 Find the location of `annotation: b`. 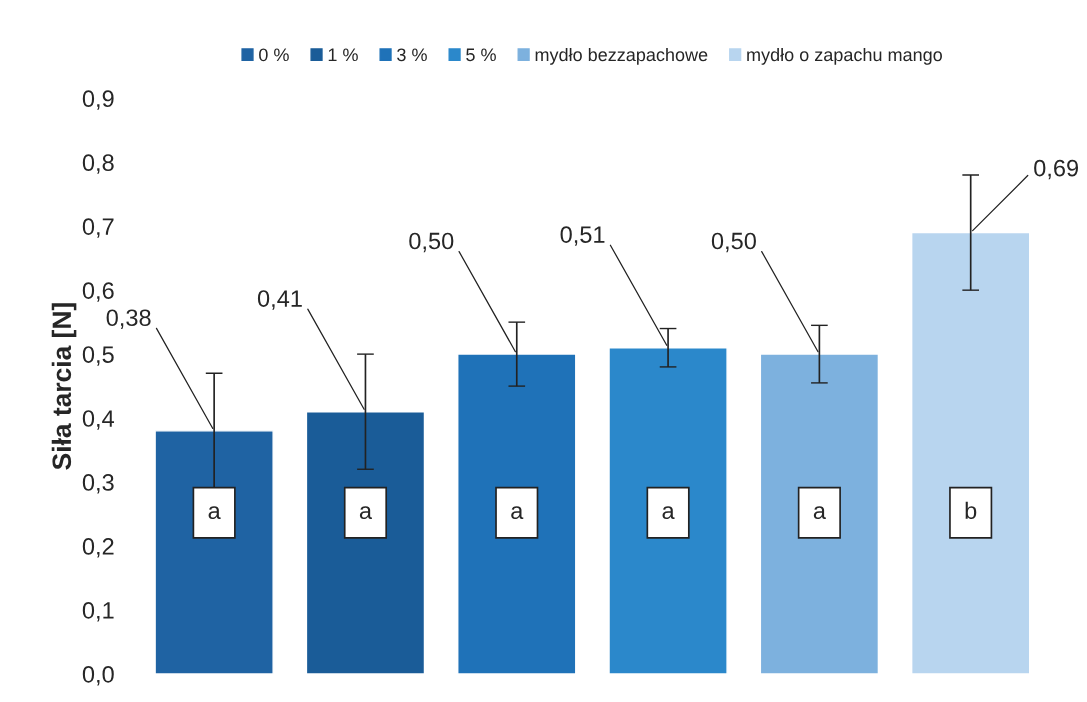

annotation: b is located at coordinates (971, 510).